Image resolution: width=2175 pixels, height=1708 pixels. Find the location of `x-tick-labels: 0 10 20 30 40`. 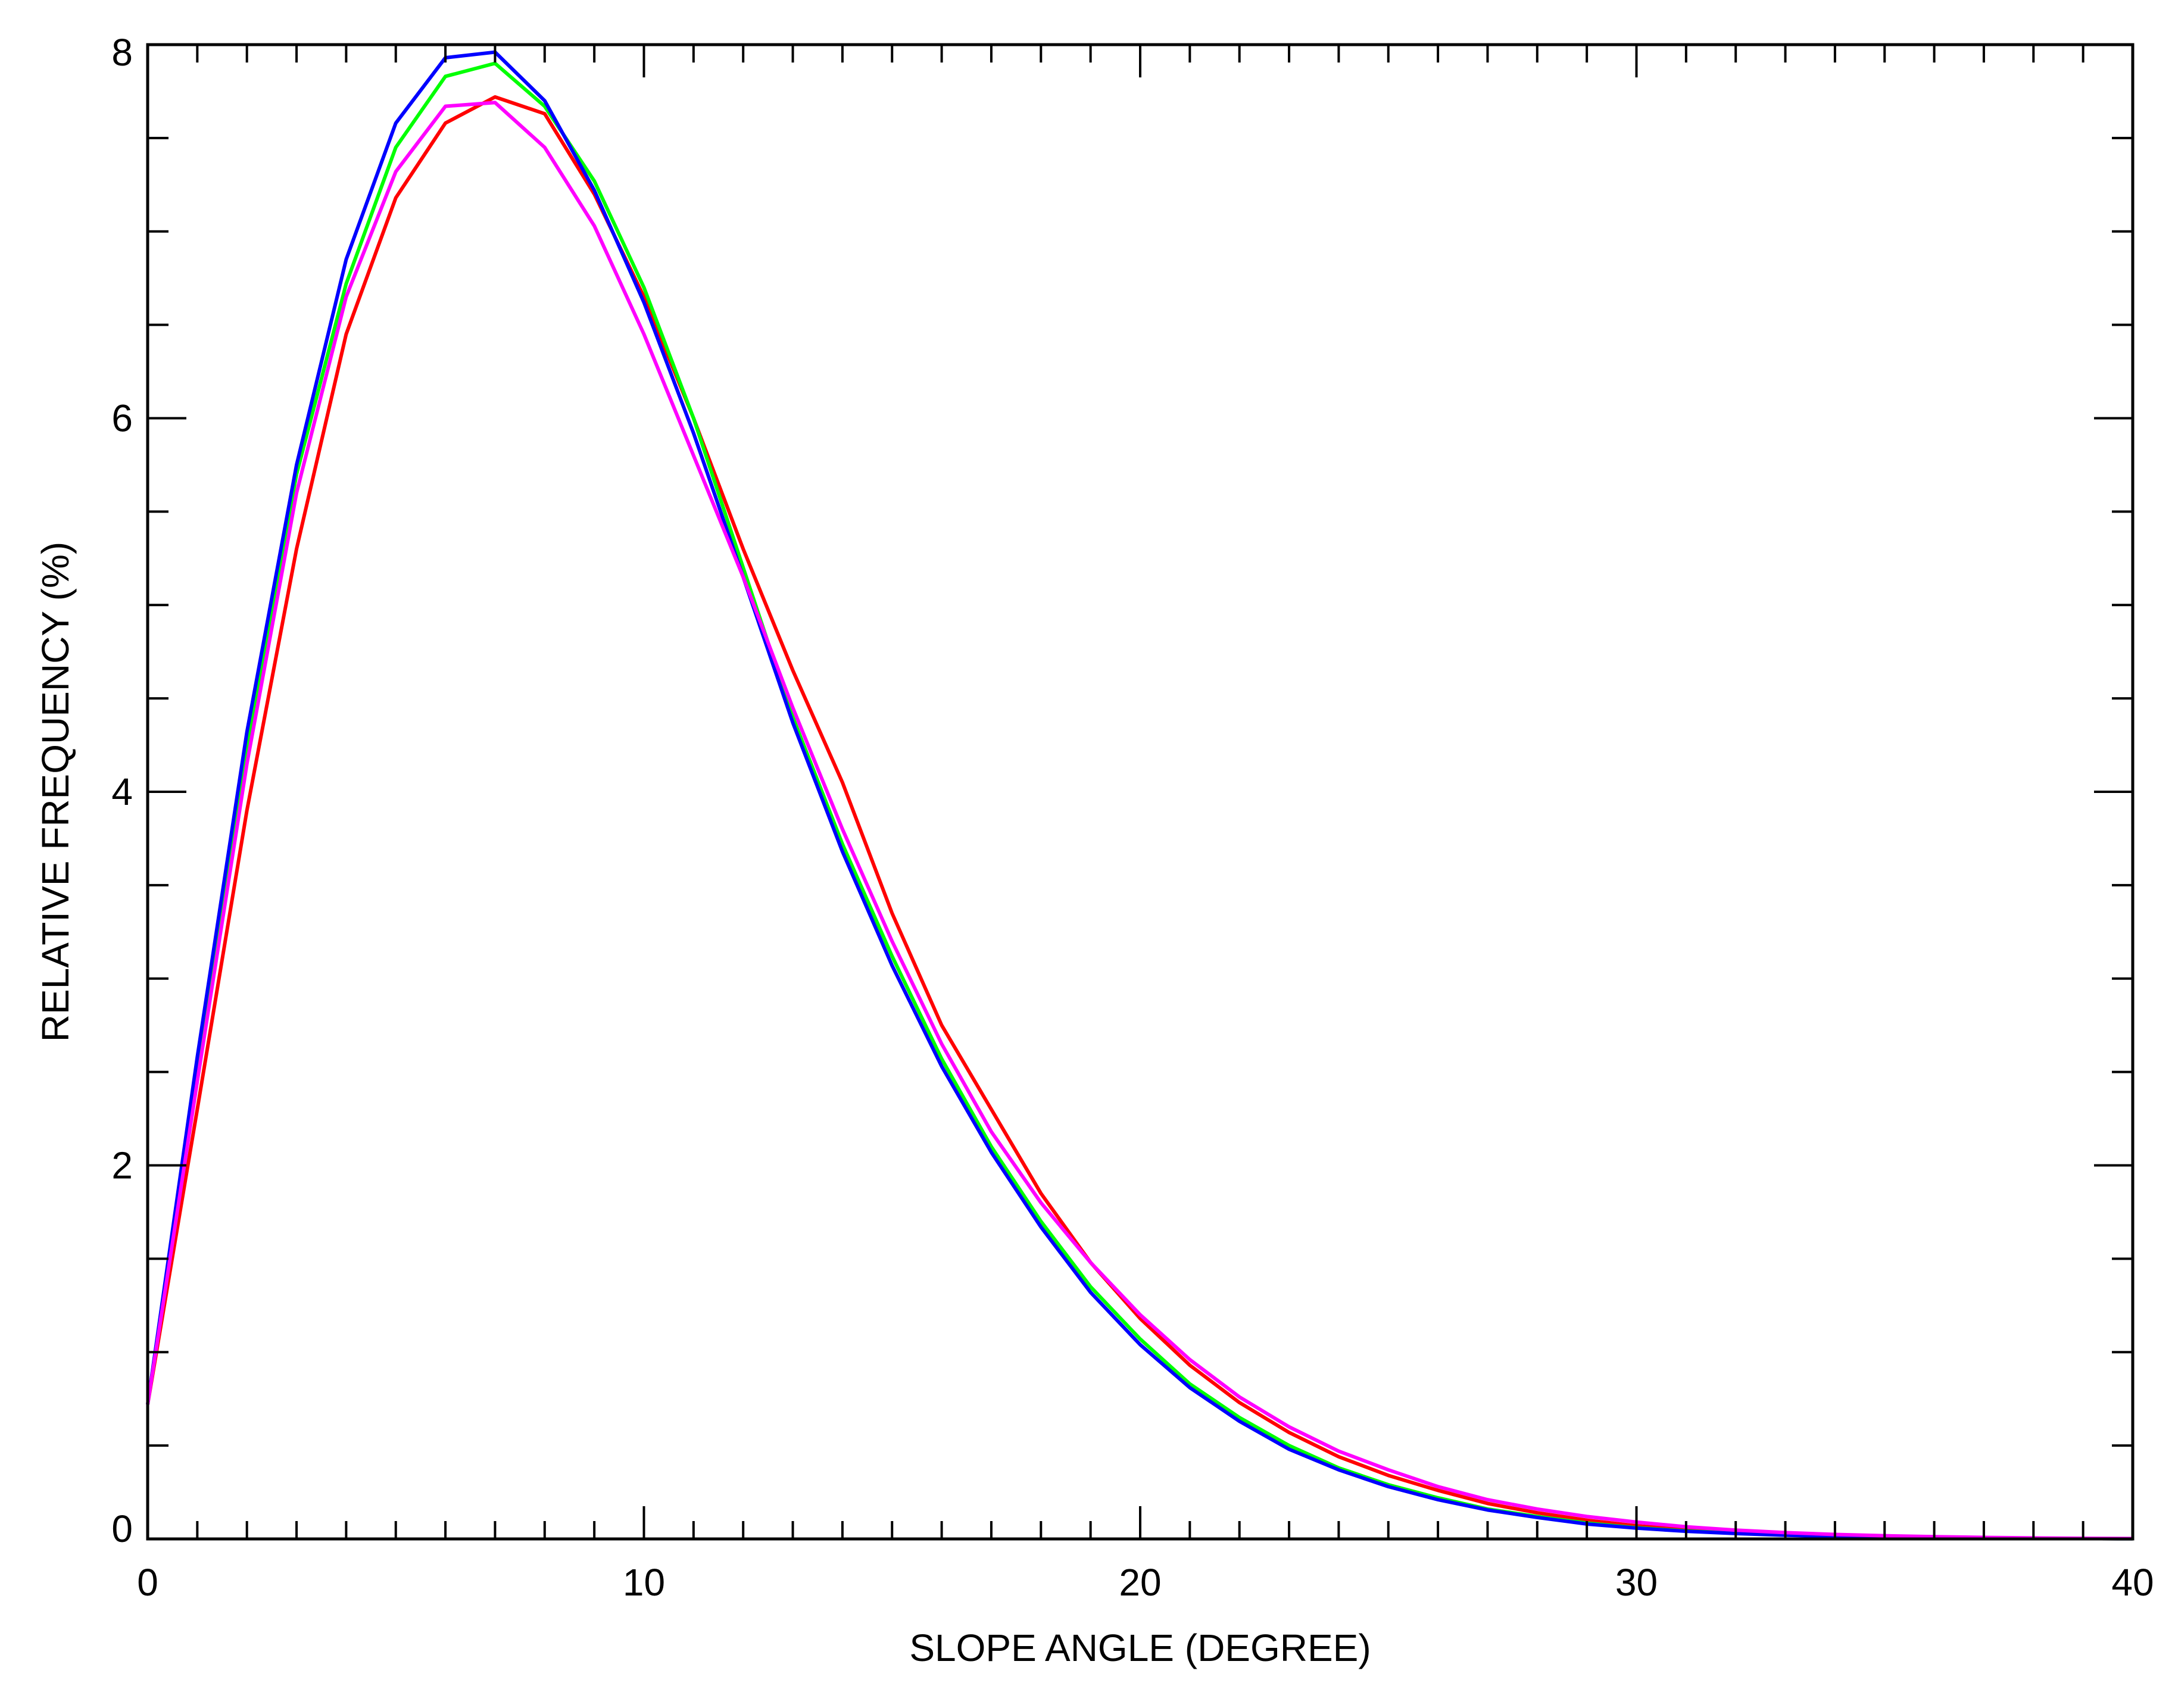

x-tick-labels: 0 10 20 30 40 is located at coordinates (1145, 1582).